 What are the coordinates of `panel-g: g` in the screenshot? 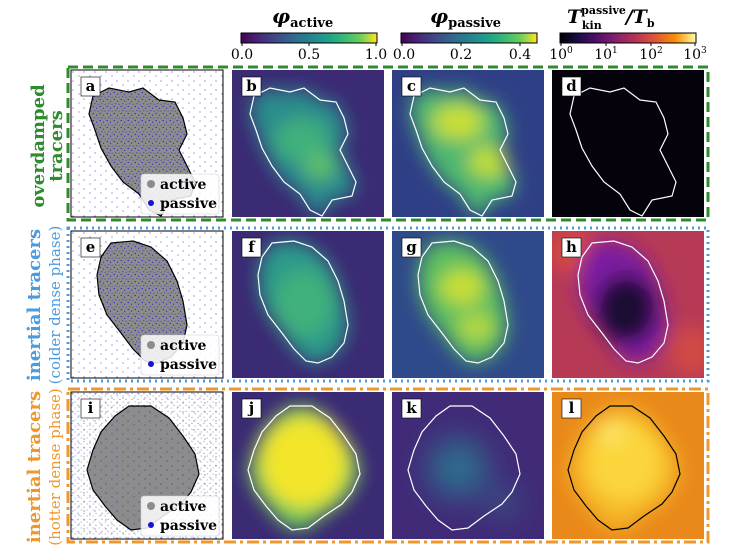 It's located at (468, 304).